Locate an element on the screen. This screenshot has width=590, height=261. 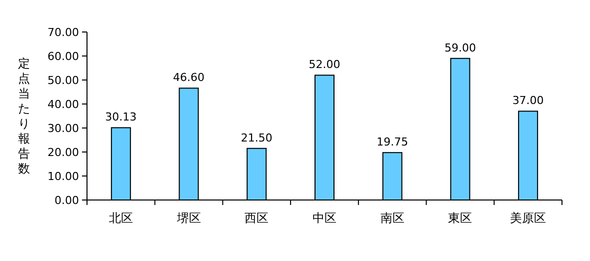
x-tick-label: 西区 is located at coordinates (256, 218).